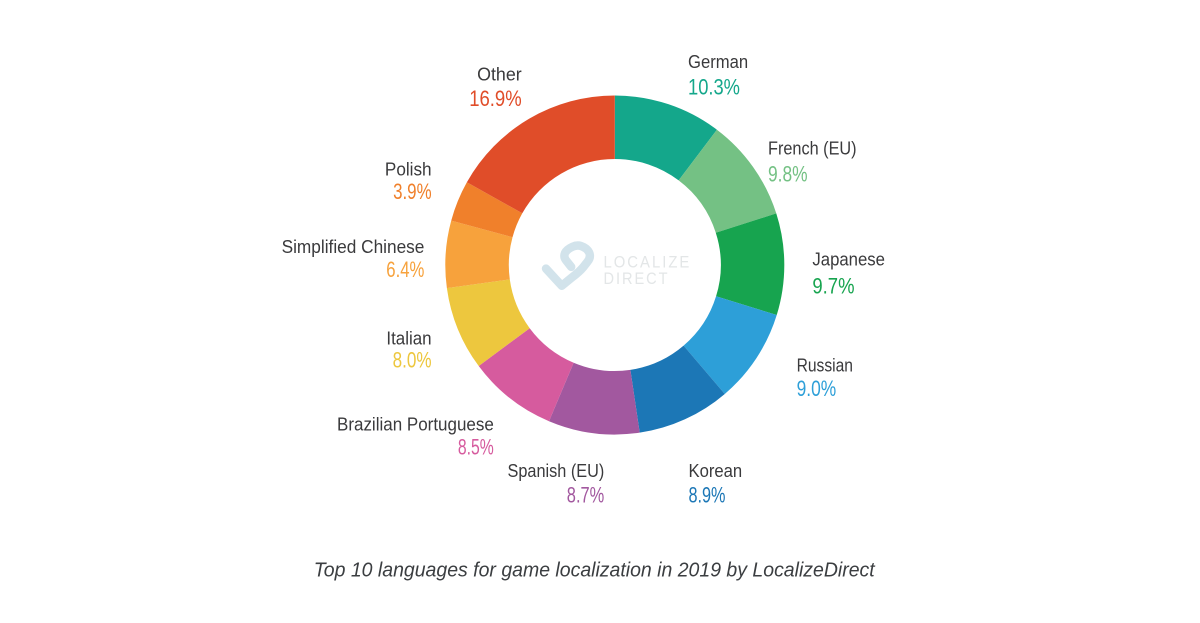  I want to click on svg-text: Polish, so click(408, 170).